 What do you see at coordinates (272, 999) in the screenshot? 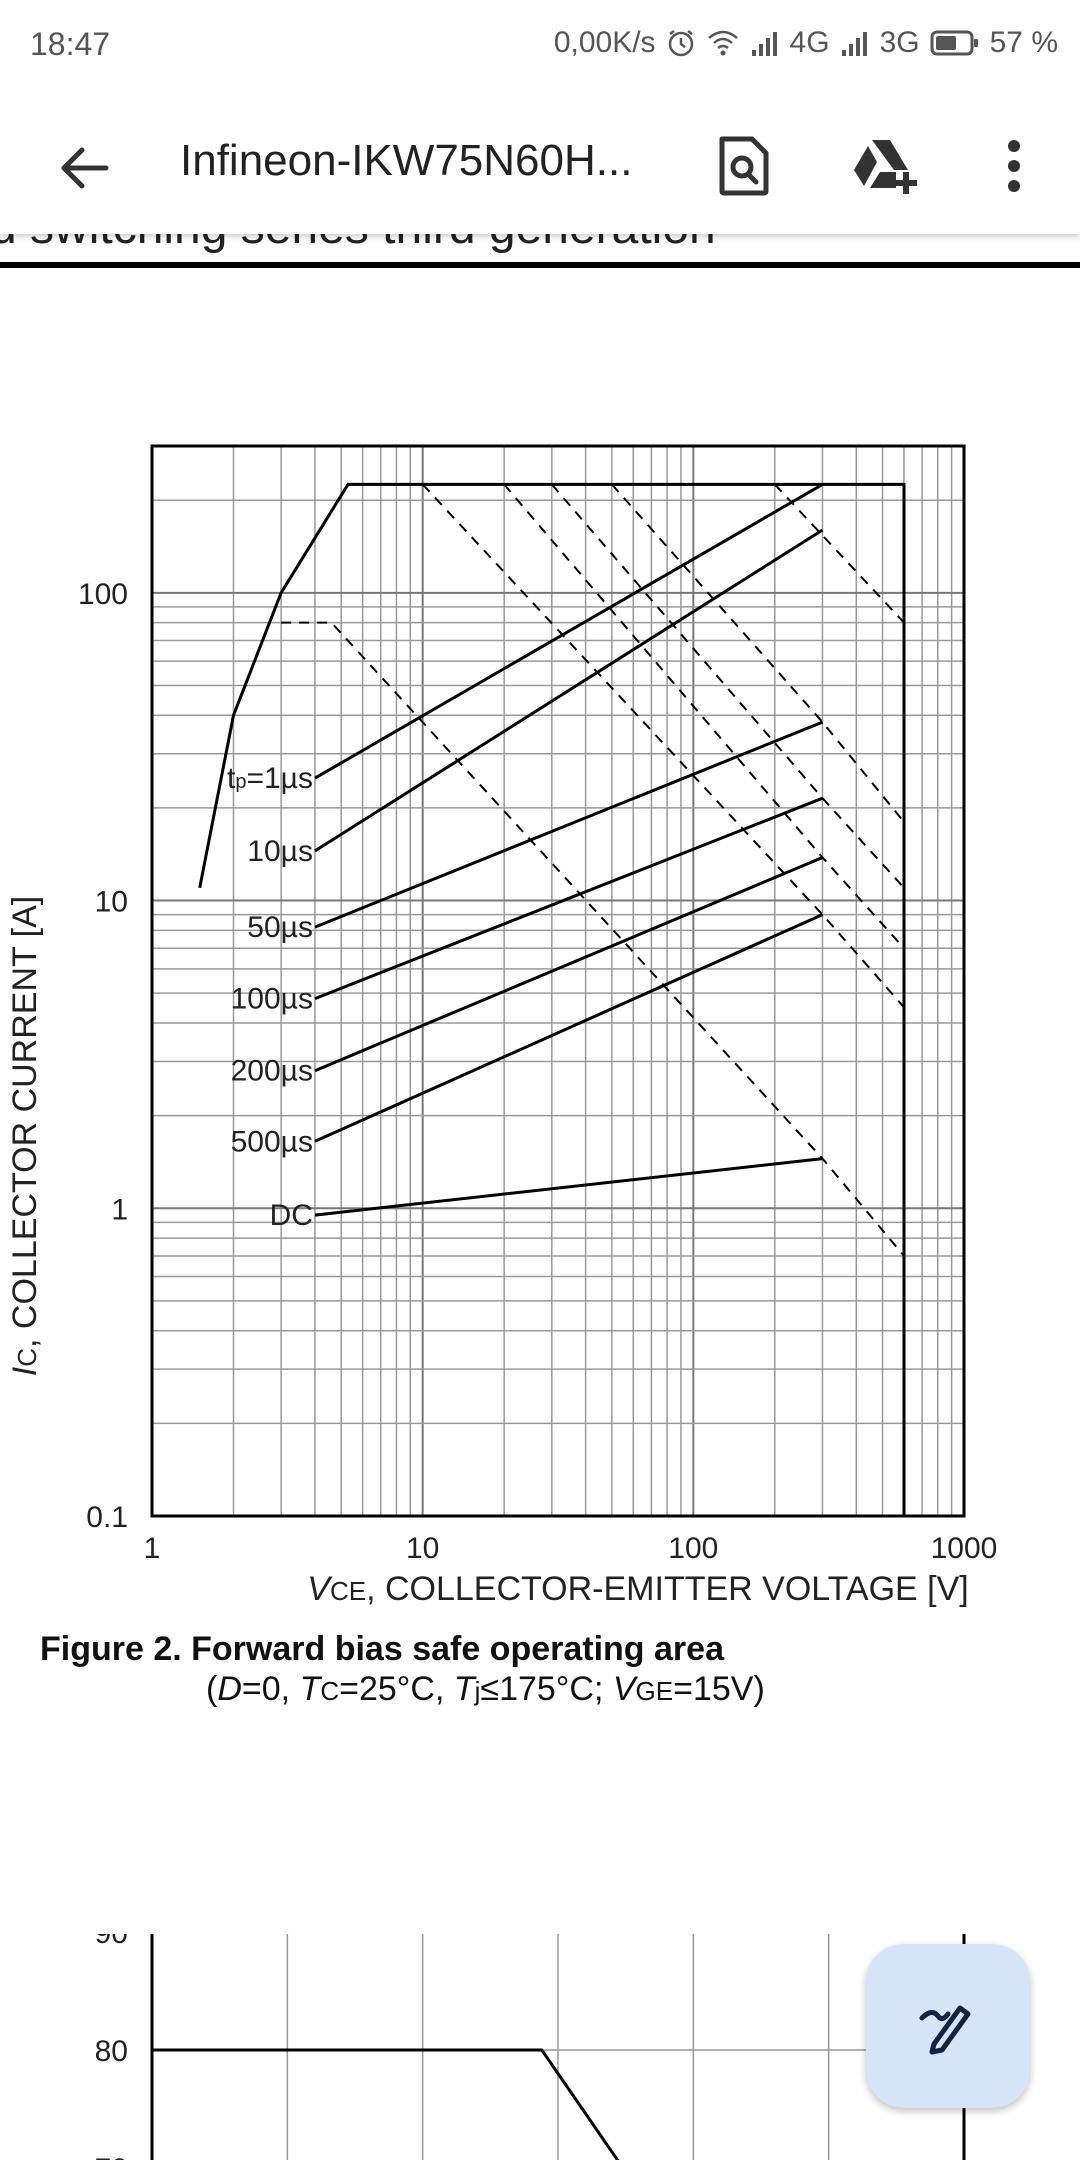
I see `series-label: 100µs` at bounding box center [272, 999].